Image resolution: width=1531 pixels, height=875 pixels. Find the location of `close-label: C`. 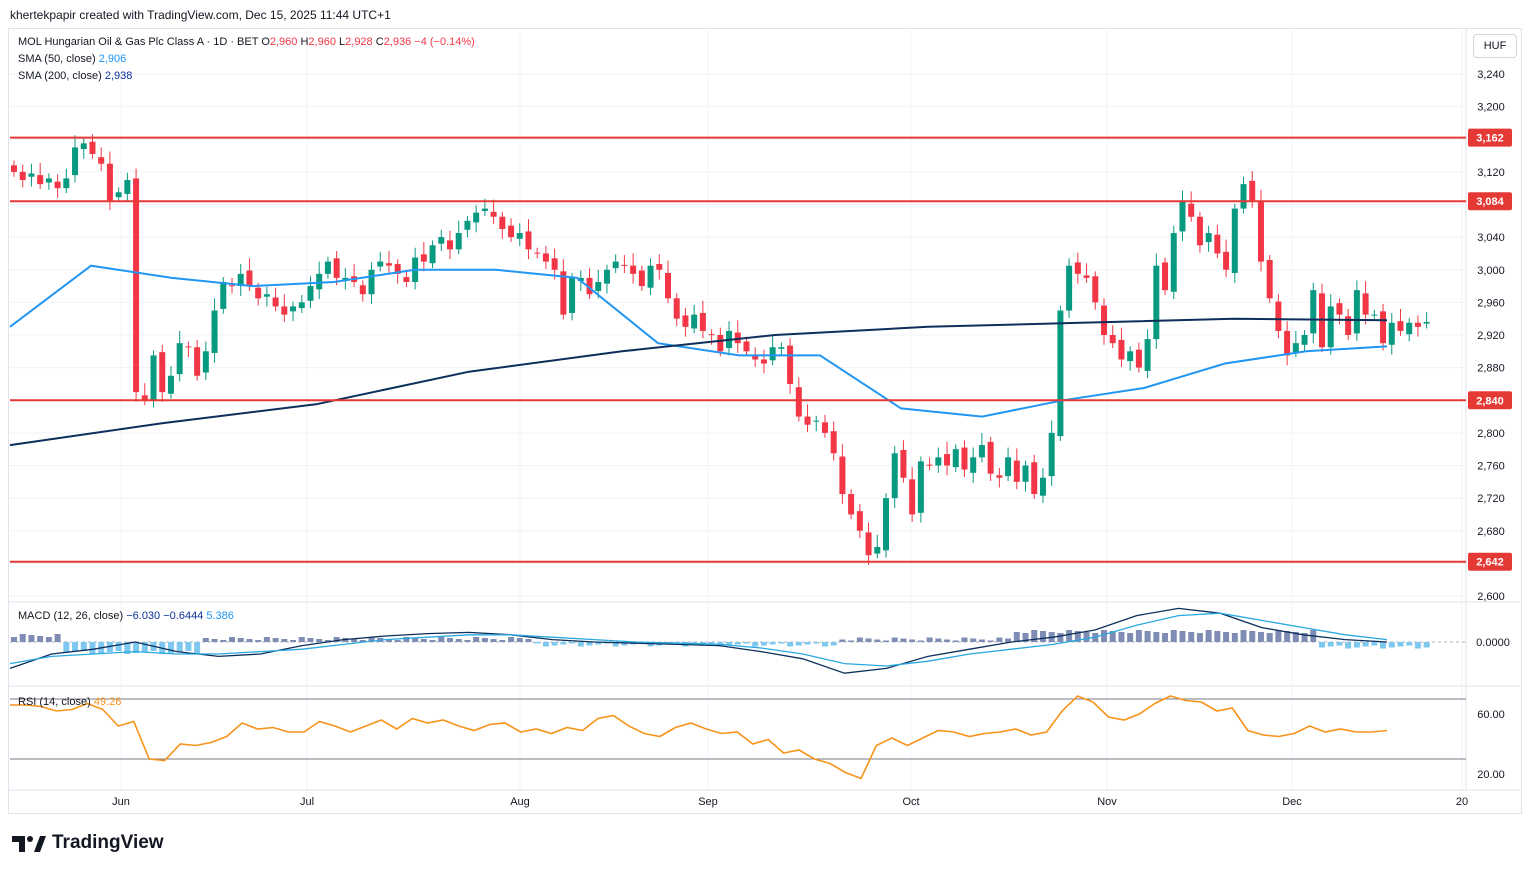

close-label: C is located at coordinates (379, 42).